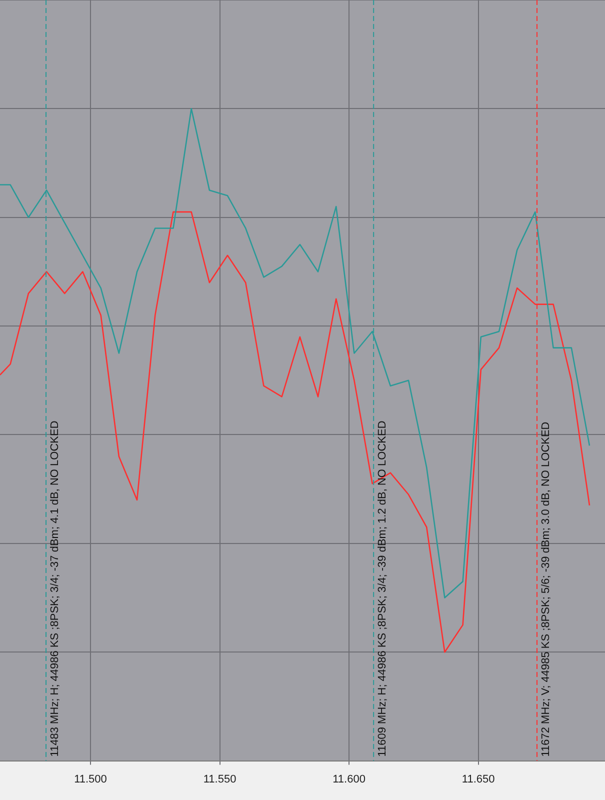 The width and height of the screenshot is (605, 800). What do you see at coordinates (546, 589) in the screenshot?
I see `ref-line-label: 11672 MHz; V; 44985 KS ;8PSK; 5/6; -39 dBm; 3.0 dB, NO LOCKED` at bounding box center [546, 589].